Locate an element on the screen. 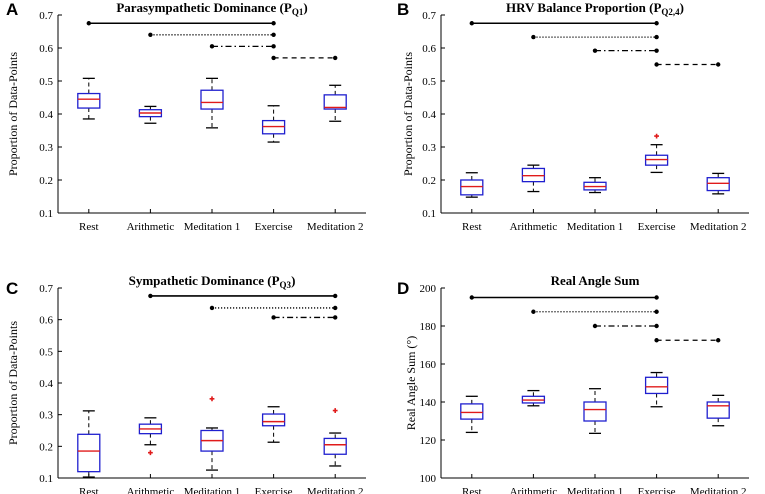 This screenshot has width=765, height=494. title-subscript: Q3 is located at coordinates (286, 285).